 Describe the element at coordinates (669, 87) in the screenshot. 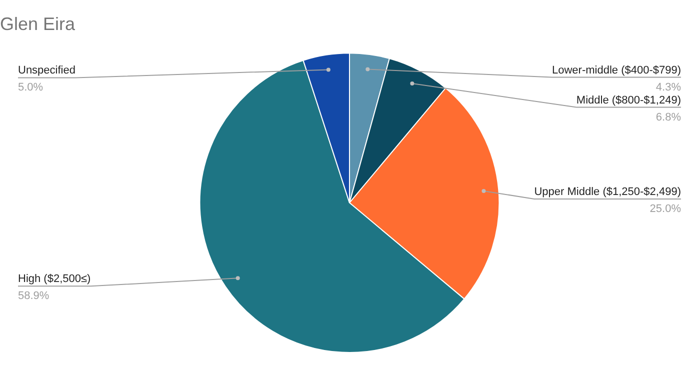

I see `data-label: 4.3%` at that location.